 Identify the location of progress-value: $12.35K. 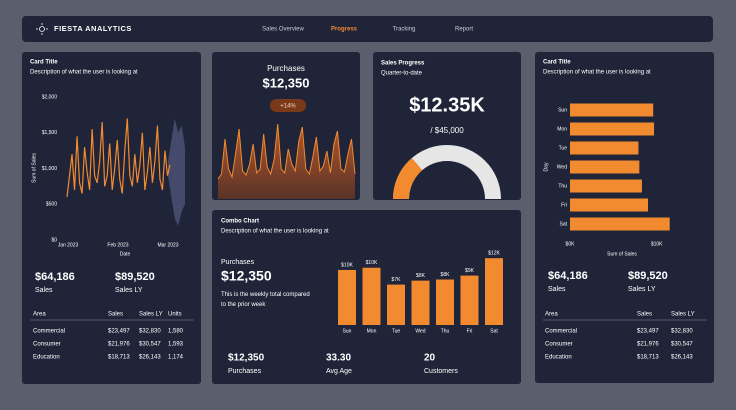
(447, 105).